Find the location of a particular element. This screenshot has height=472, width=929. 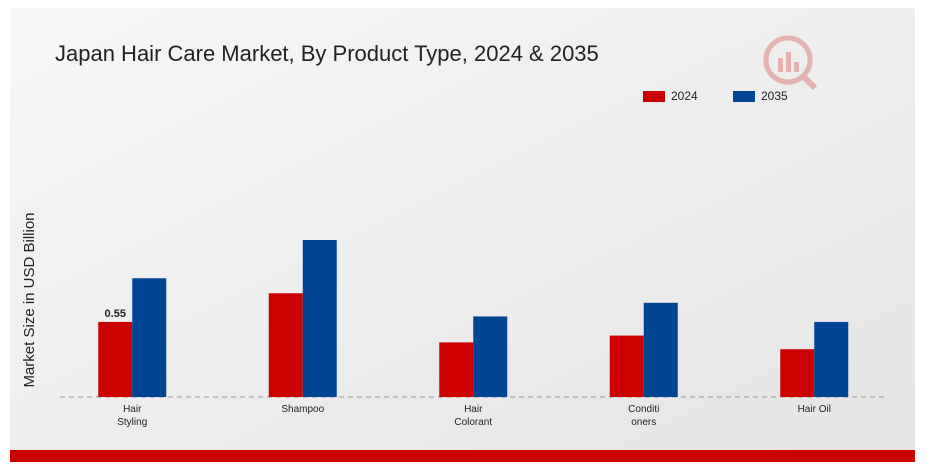

legend-label: 2024 is located at coordinates (684, 96).